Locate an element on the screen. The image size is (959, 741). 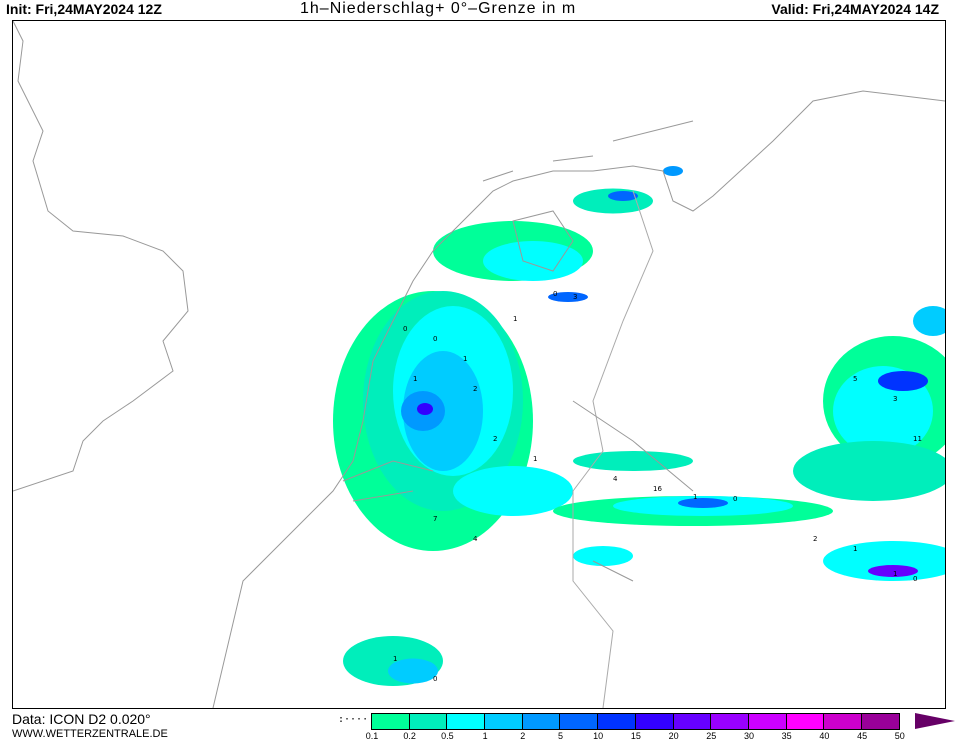
legend-tick: 0.2 is located at coordinates (409, 736).